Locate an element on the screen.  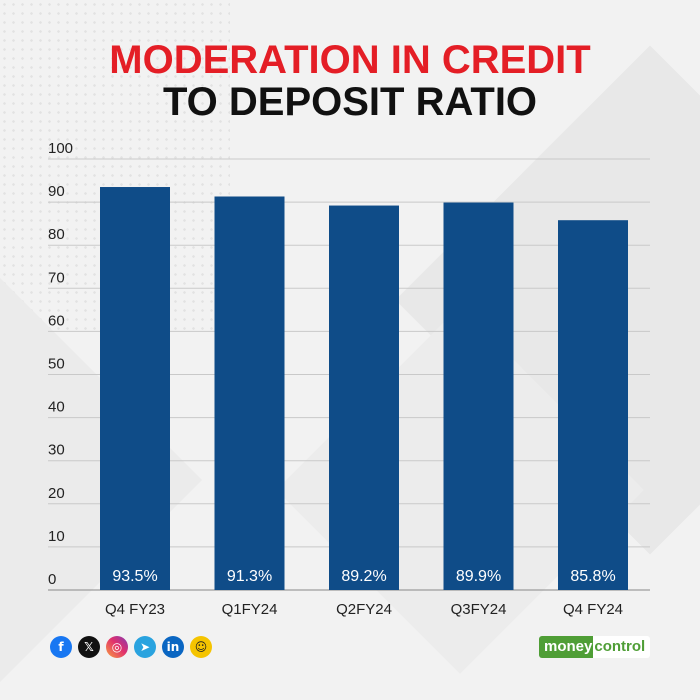
y-tick-label: 30 is located at coordinates (56, 450).